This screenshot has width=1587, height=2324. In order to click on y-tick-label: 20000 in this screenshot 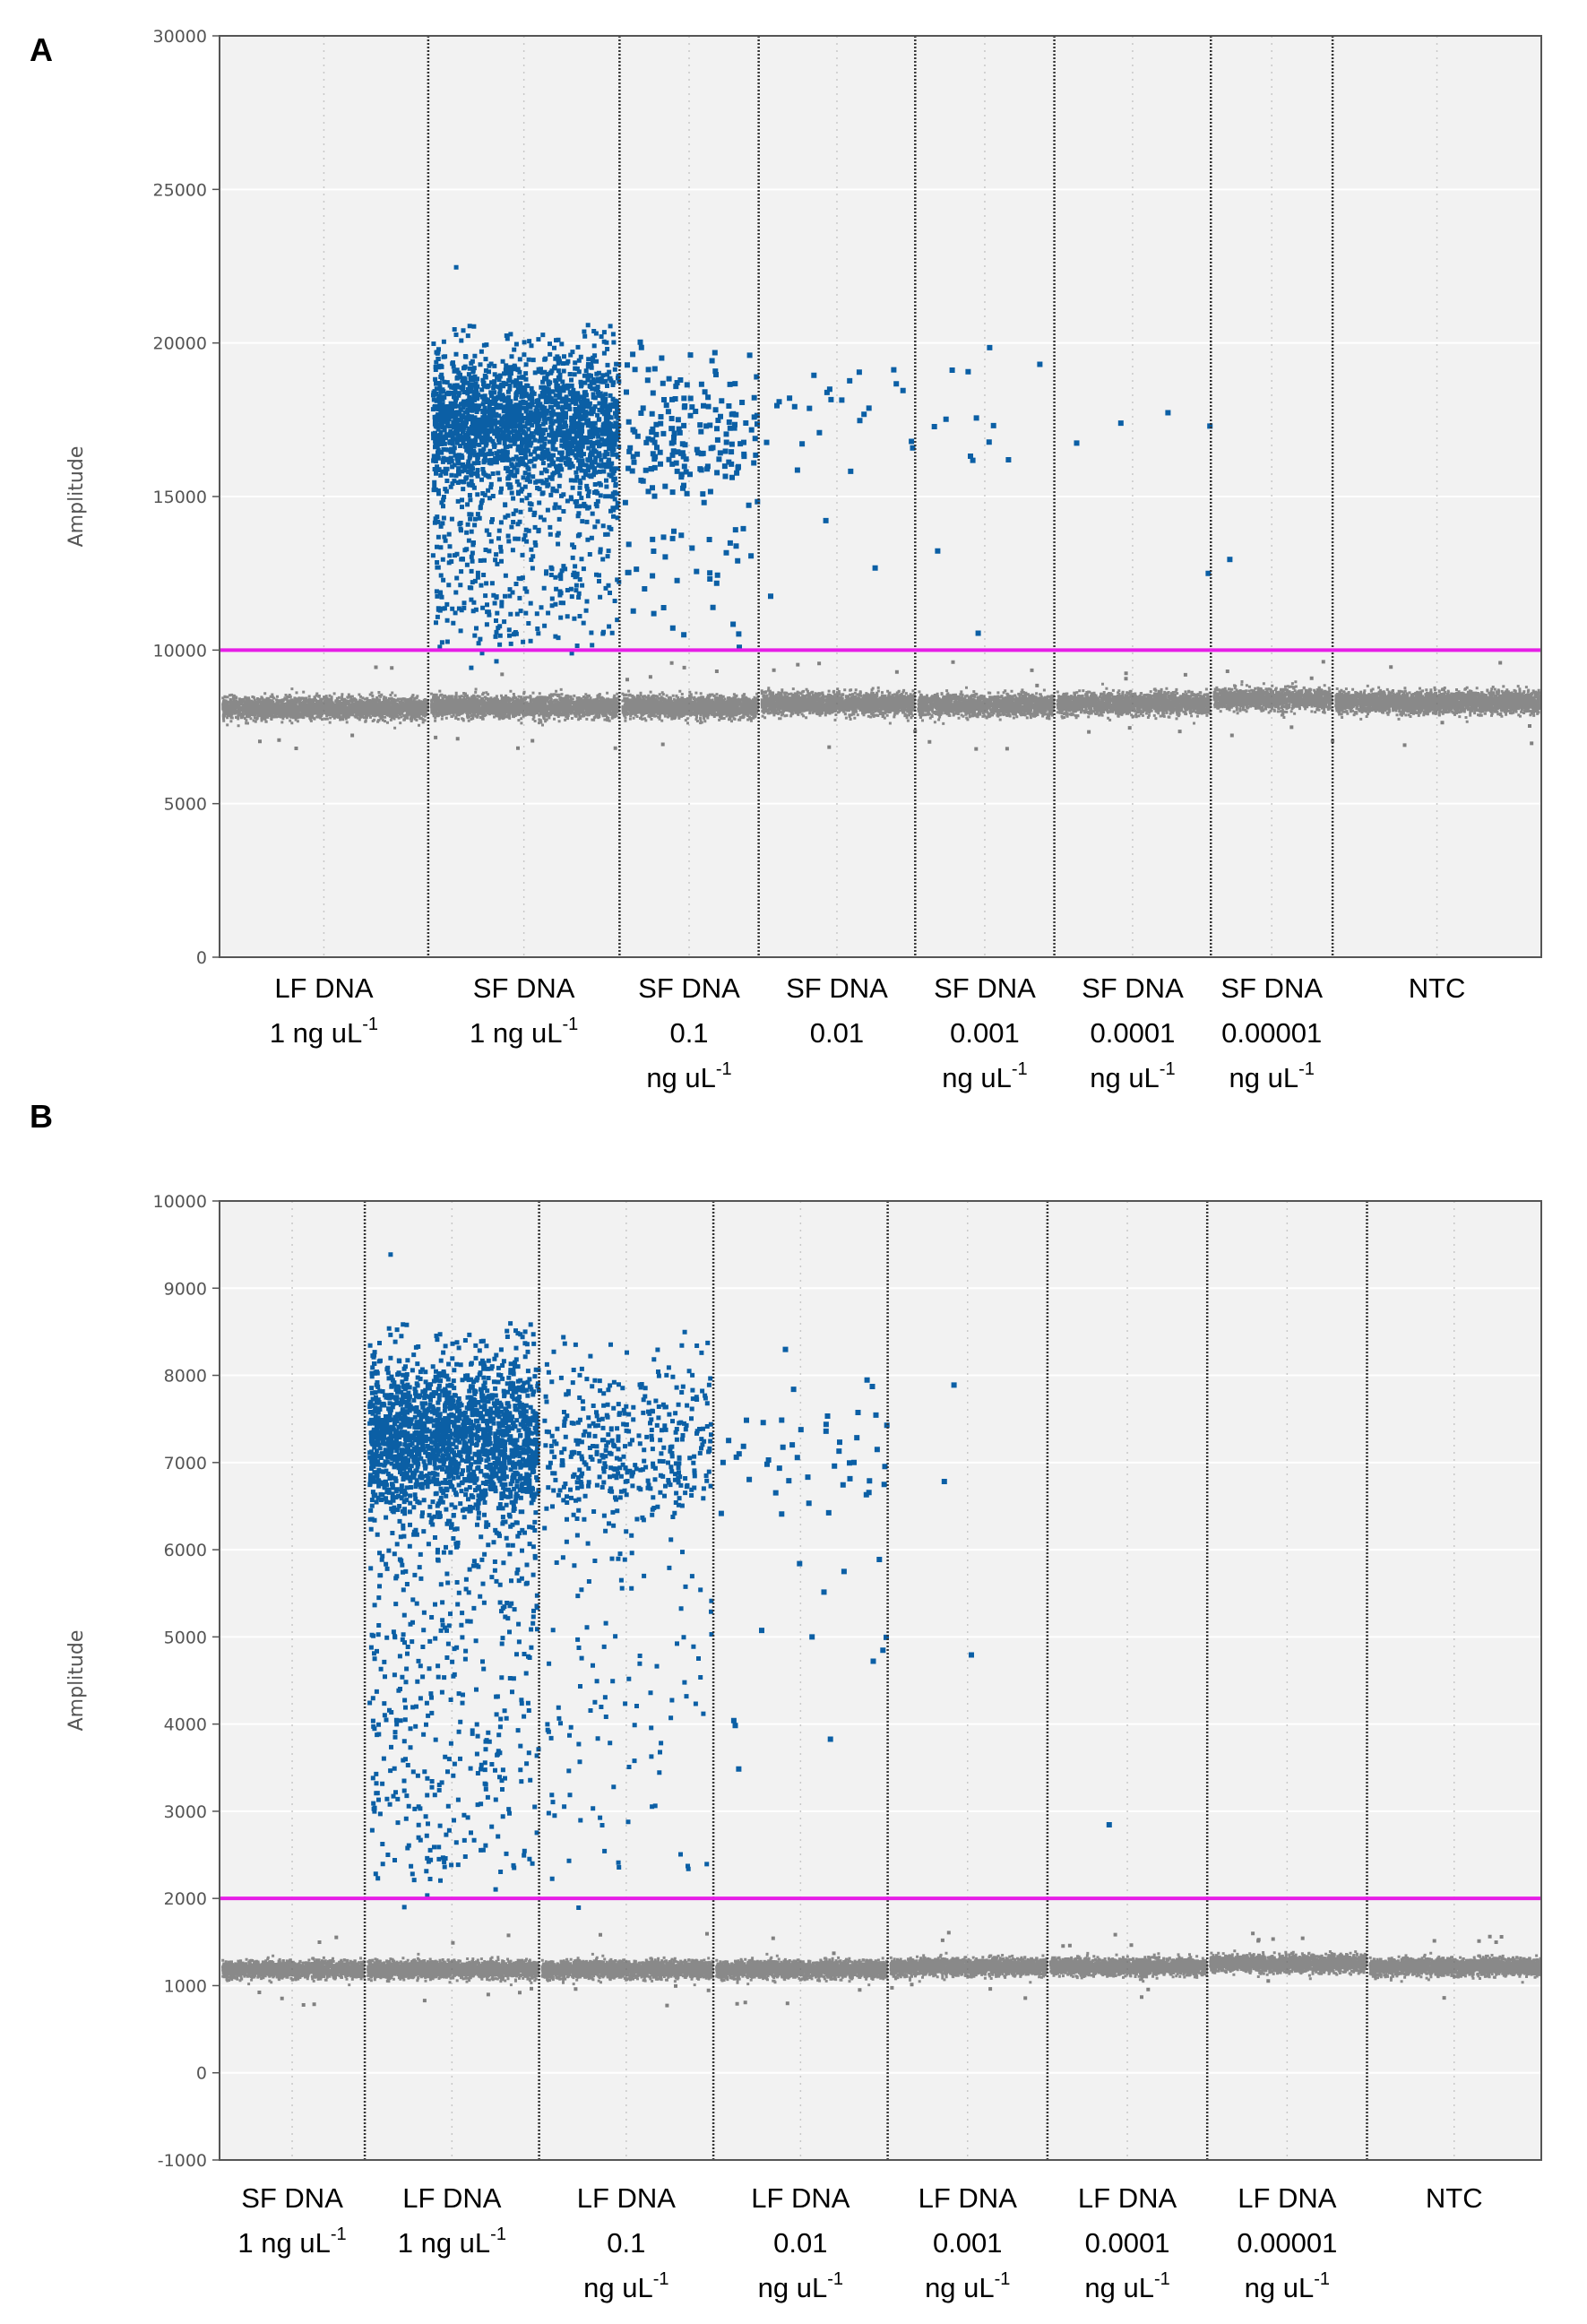, I will do `click(180, 344)`.